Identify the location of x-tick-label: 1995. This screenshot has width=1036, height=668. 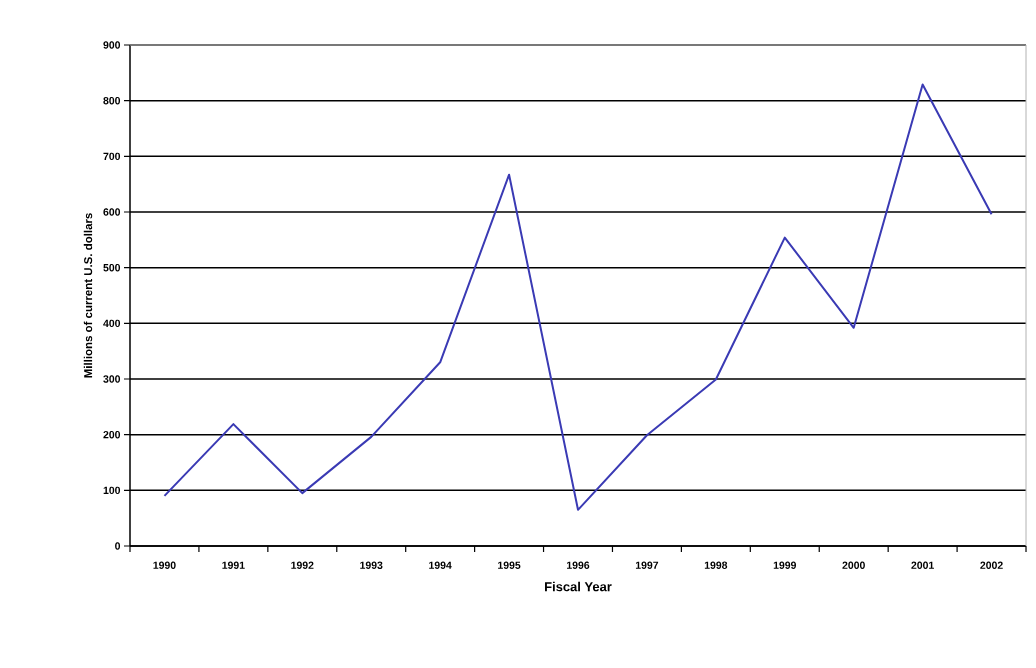
(509, 565).